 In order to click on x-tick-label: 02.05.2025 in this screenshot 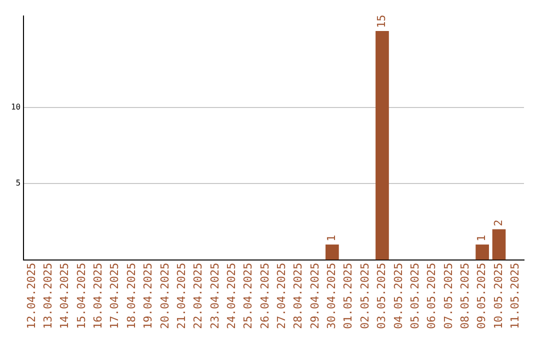, I will do `click(365, 296)`.